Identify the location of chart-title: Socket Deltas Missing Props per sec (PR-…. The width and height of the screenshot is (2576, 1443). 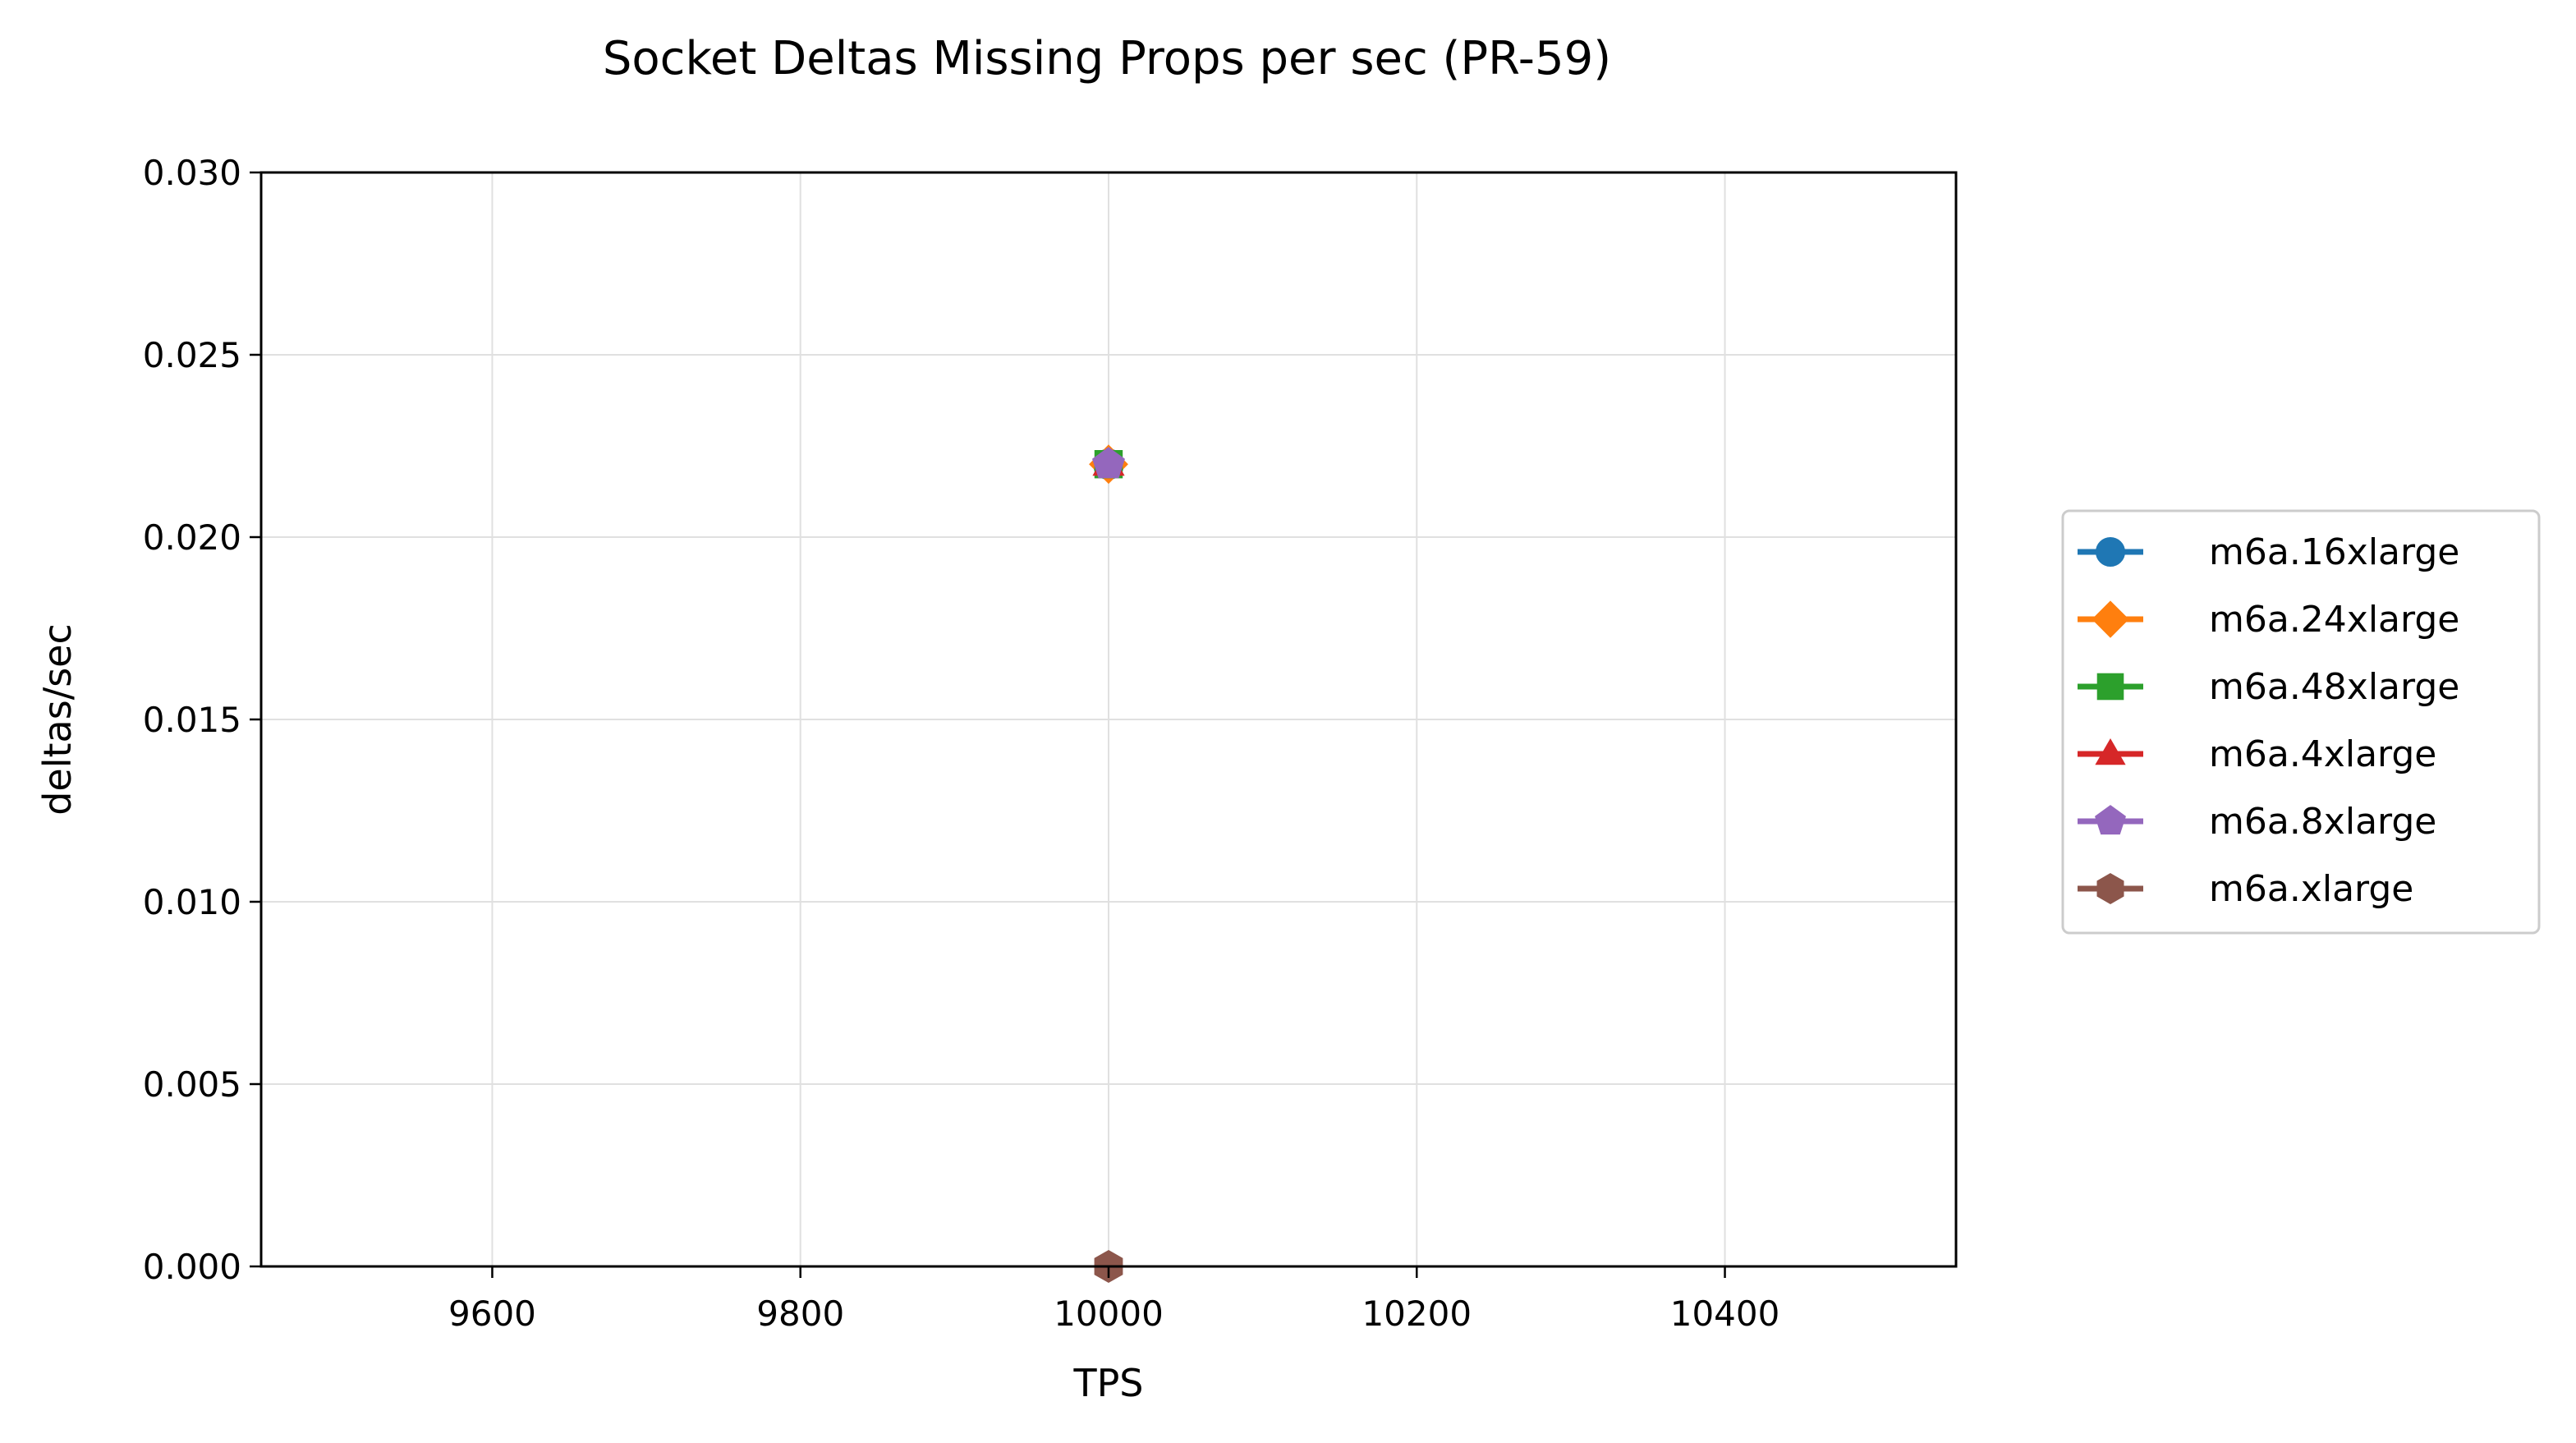
(1107, 58).